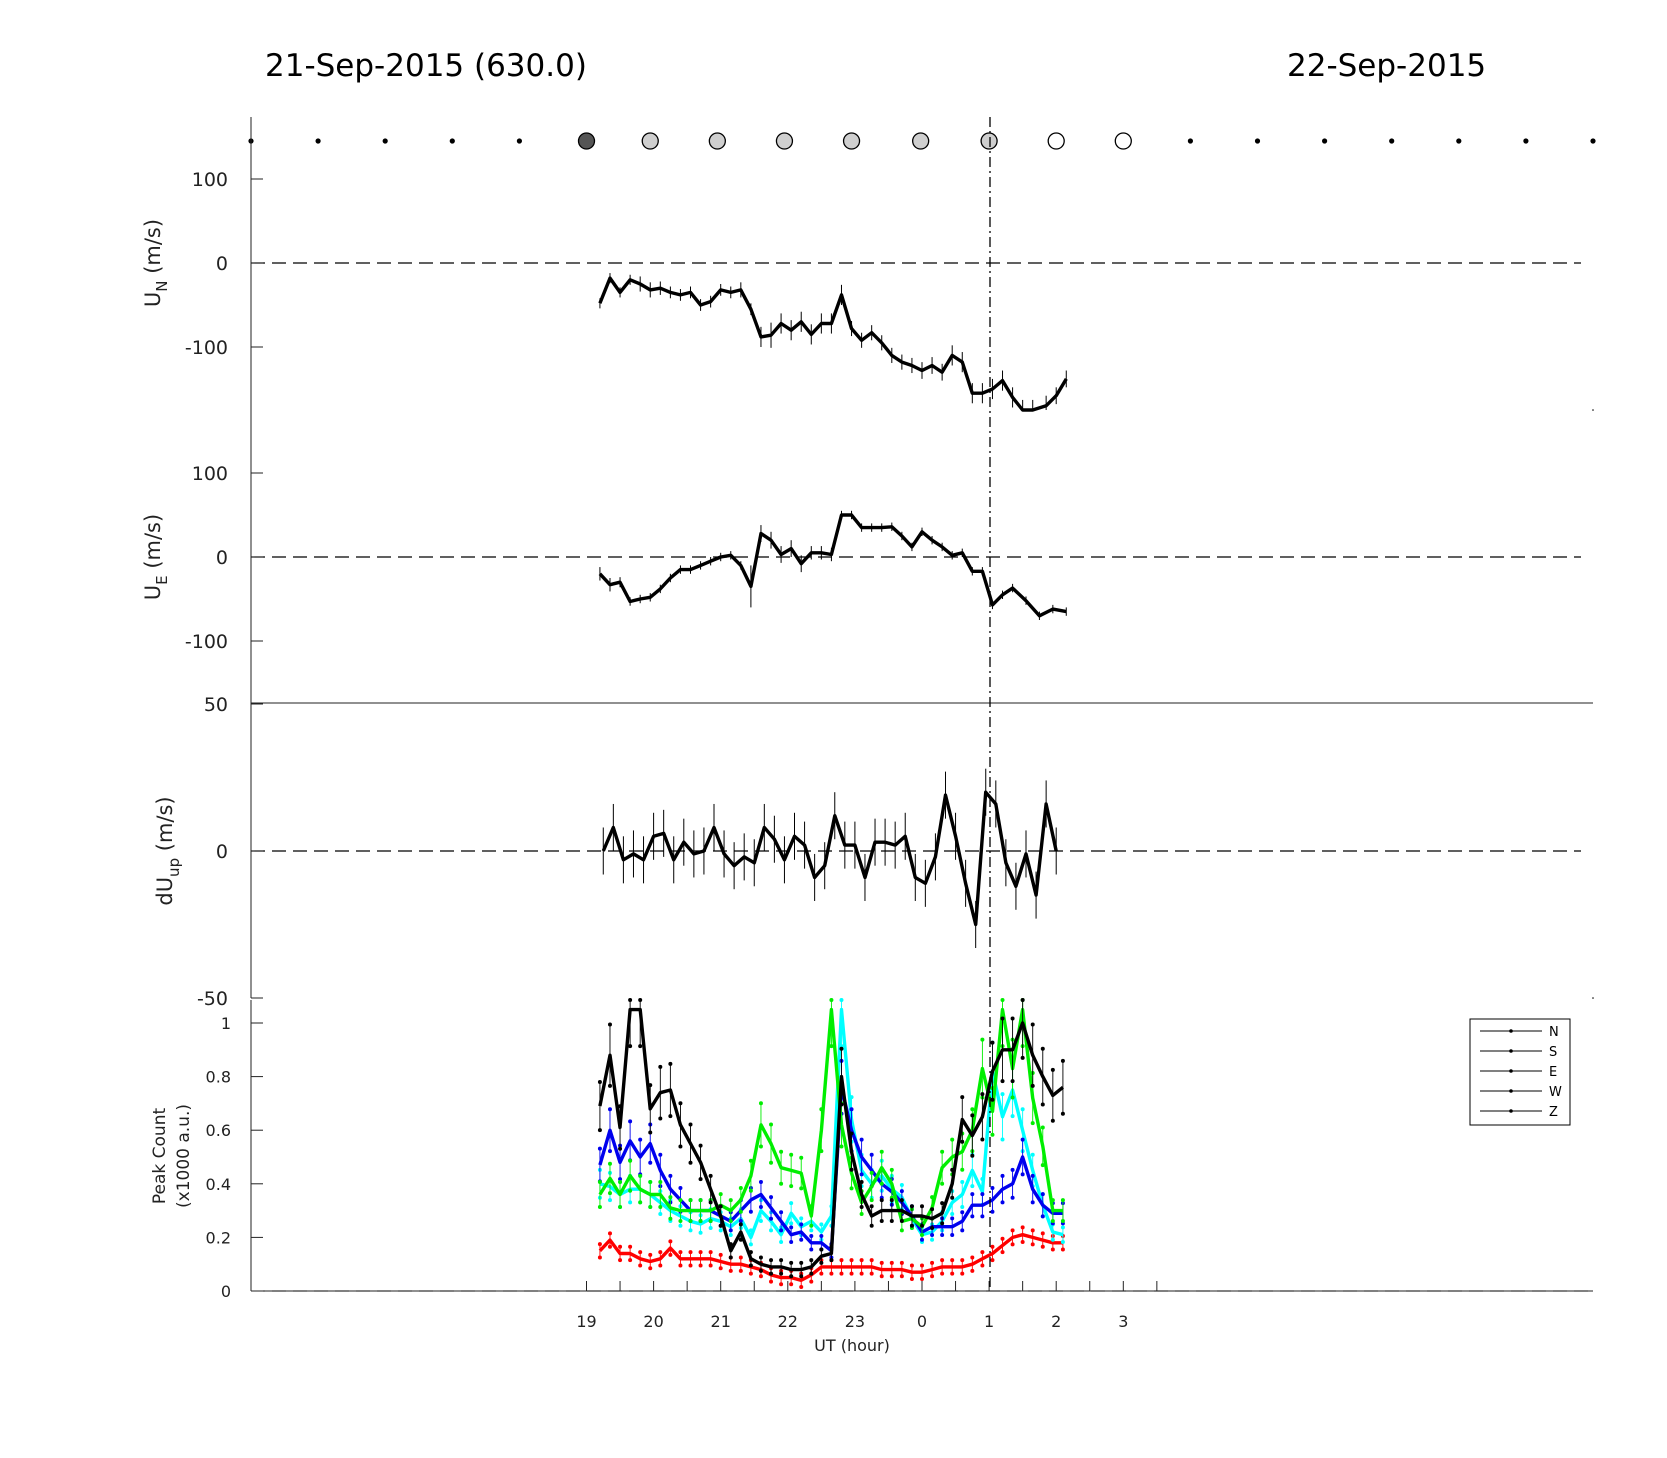 The height and width of the screenshot is (1458, 1667). I want to click on cloud-marker-open, so click(1123, 141).